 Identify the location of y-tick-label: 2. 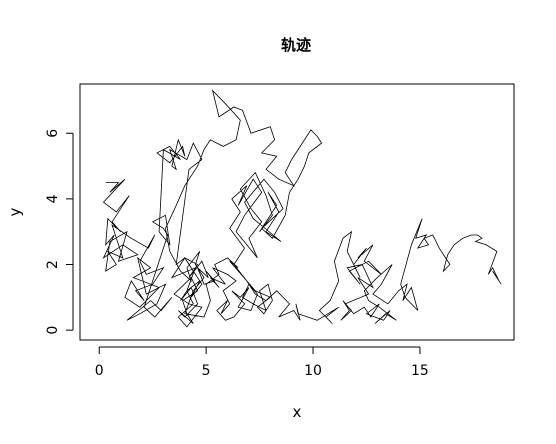
(53, 264).